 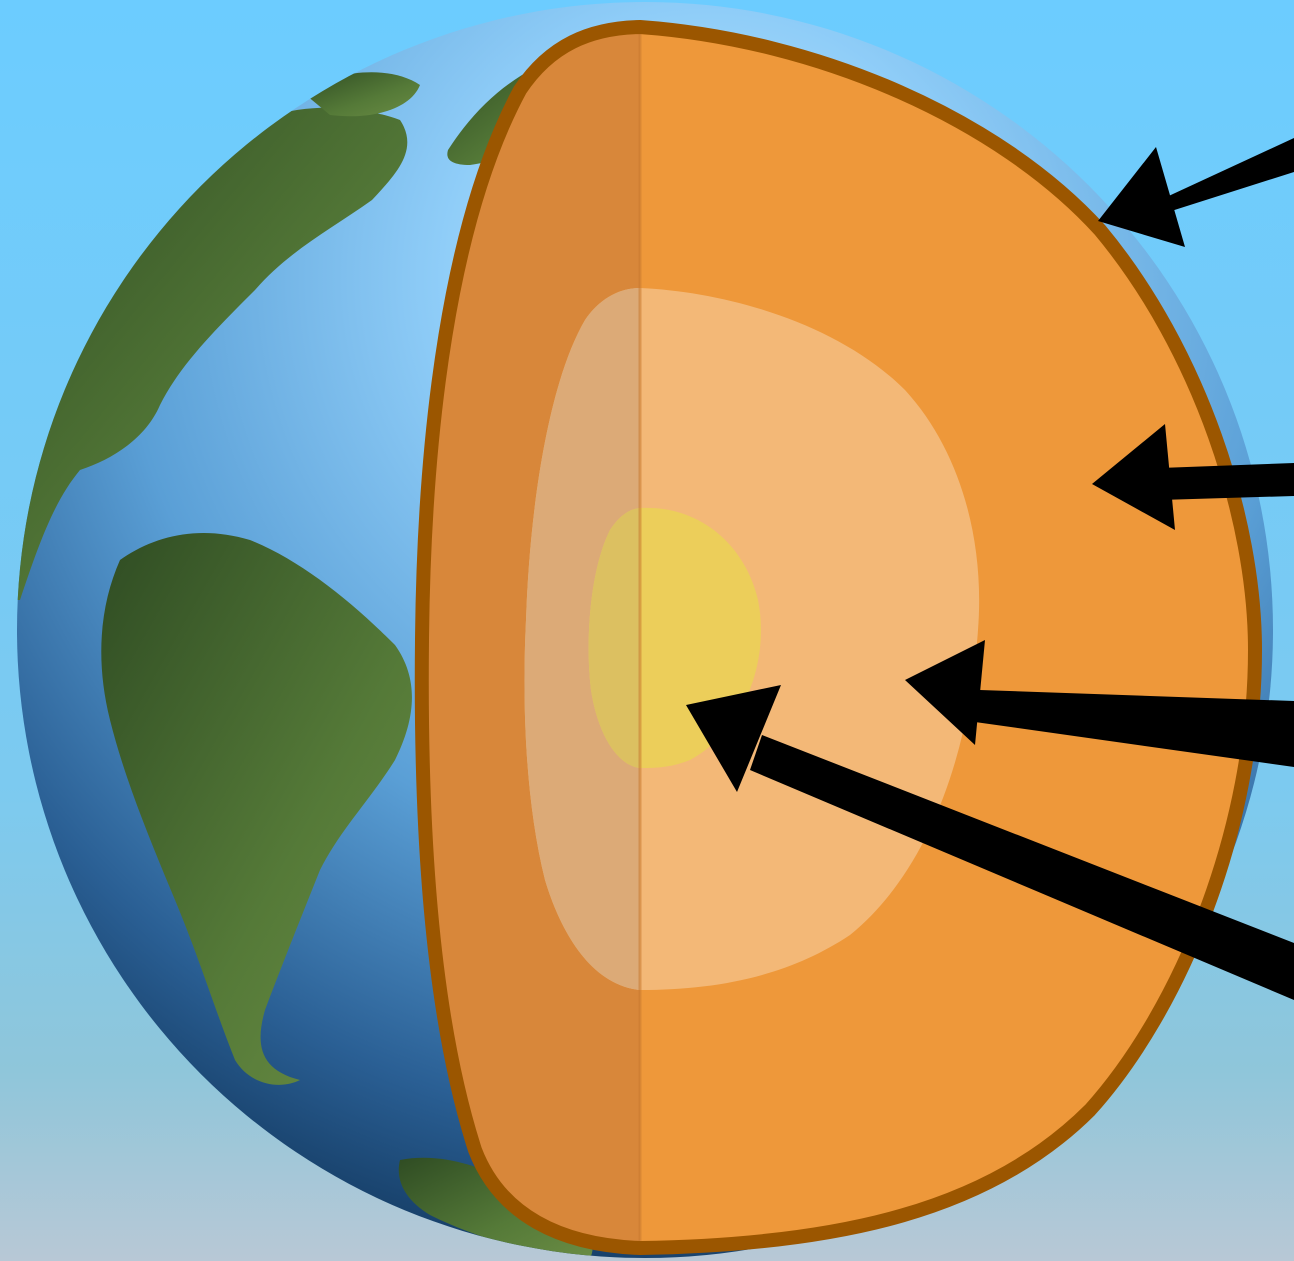 What do you see at coordinates (990, 842) in the screenshot?
I see `arrow-inner-core` at bounding box center [990, 842].